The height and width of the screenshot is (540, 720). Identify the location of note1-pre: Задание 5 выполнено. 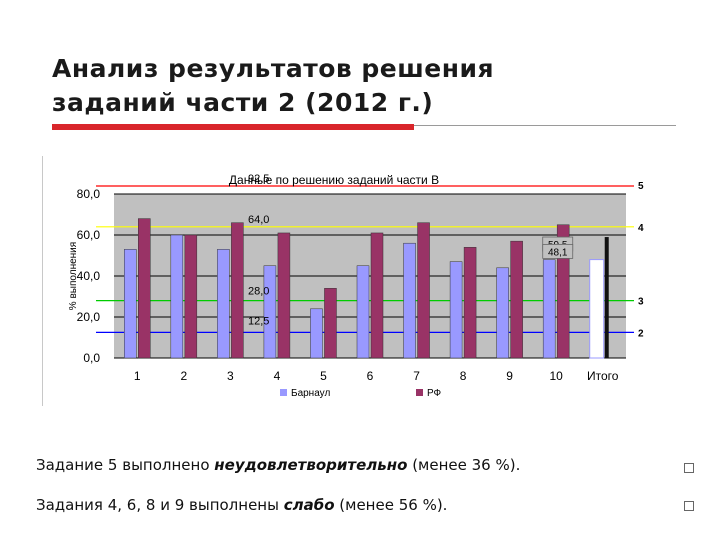
(125, 465).